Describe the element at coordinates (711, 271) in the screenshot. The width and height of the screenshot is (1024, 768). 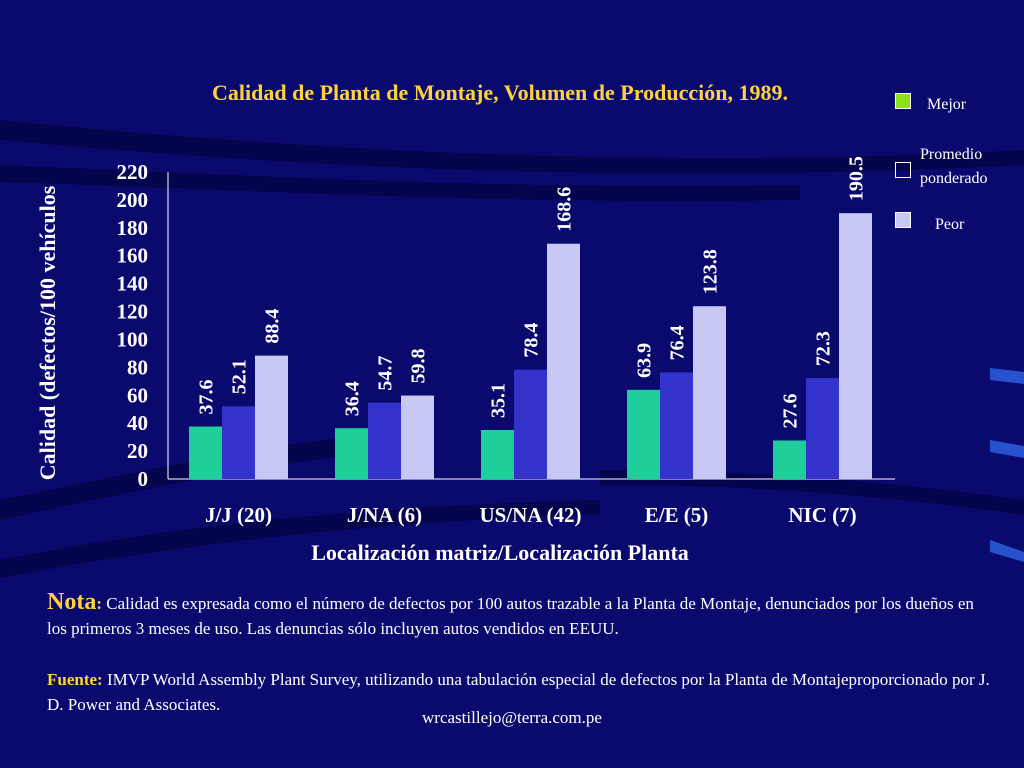
I see `data-label-peor-3: 123.8` at that location.